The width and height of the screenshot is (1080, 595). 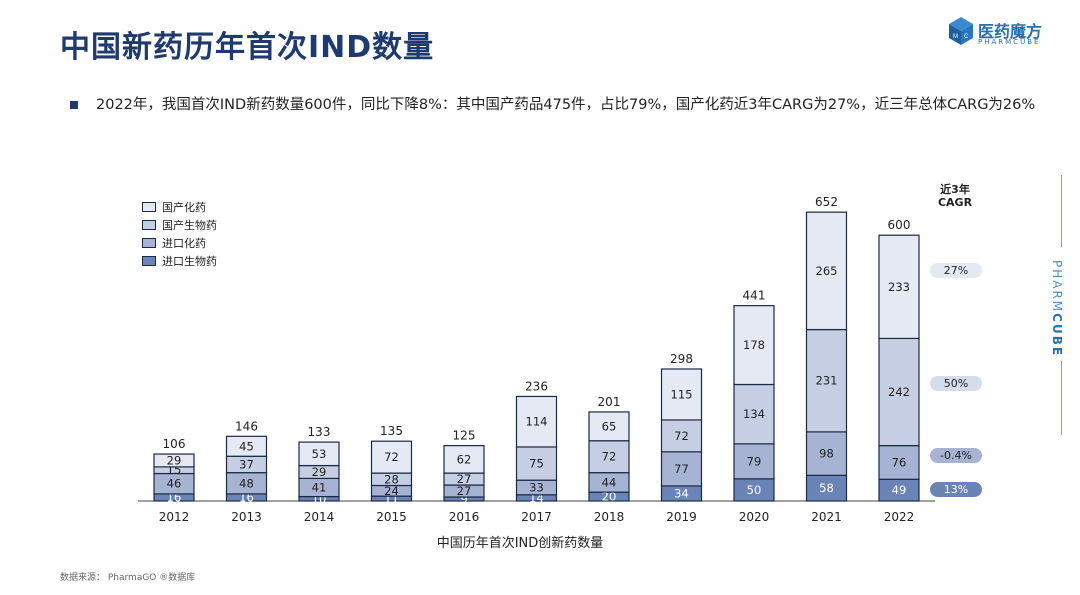 I want to click on segment-value-label: 98, so click(x=826, y=454).